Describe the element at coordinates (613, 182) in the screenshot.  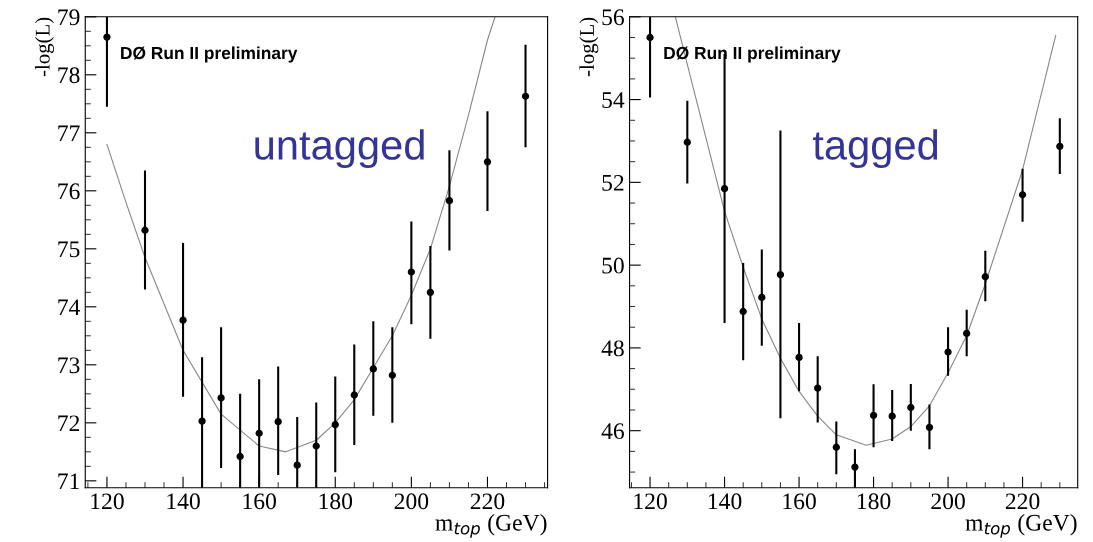
I see `y-tick-label: 52` at that location.